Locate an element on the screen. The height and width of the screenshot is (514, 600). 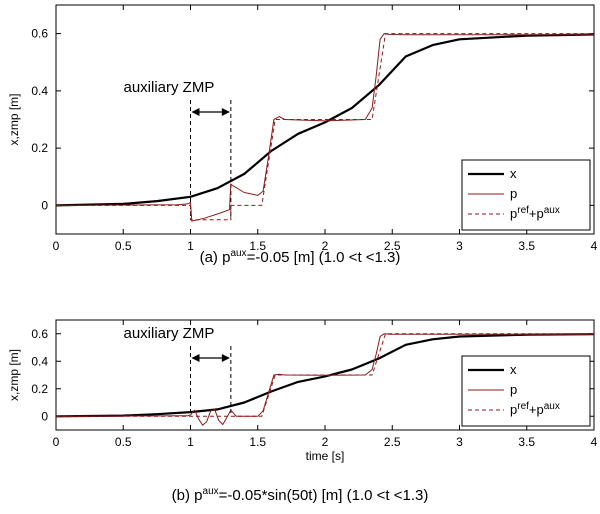
x-axis-label: time [s] is located at coordinates (325, 456).